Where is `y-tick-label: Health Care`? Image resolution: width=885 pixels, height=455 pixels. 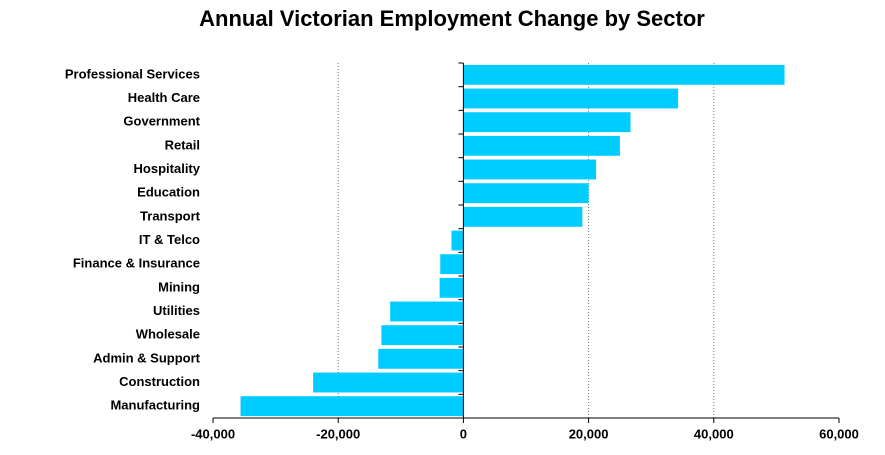
y-tick-label: Health Care is located at coordinates (164, 97).